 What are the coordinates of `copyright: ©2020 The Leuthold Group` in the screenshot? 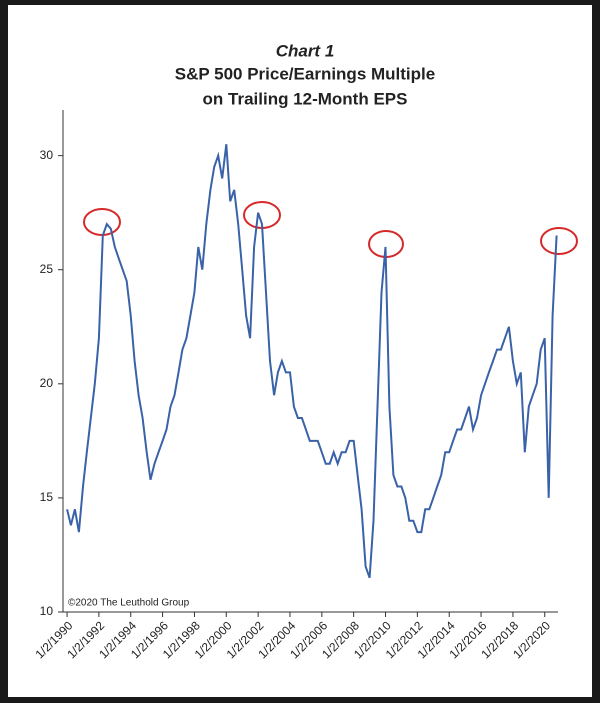 It's located at (129, 603).